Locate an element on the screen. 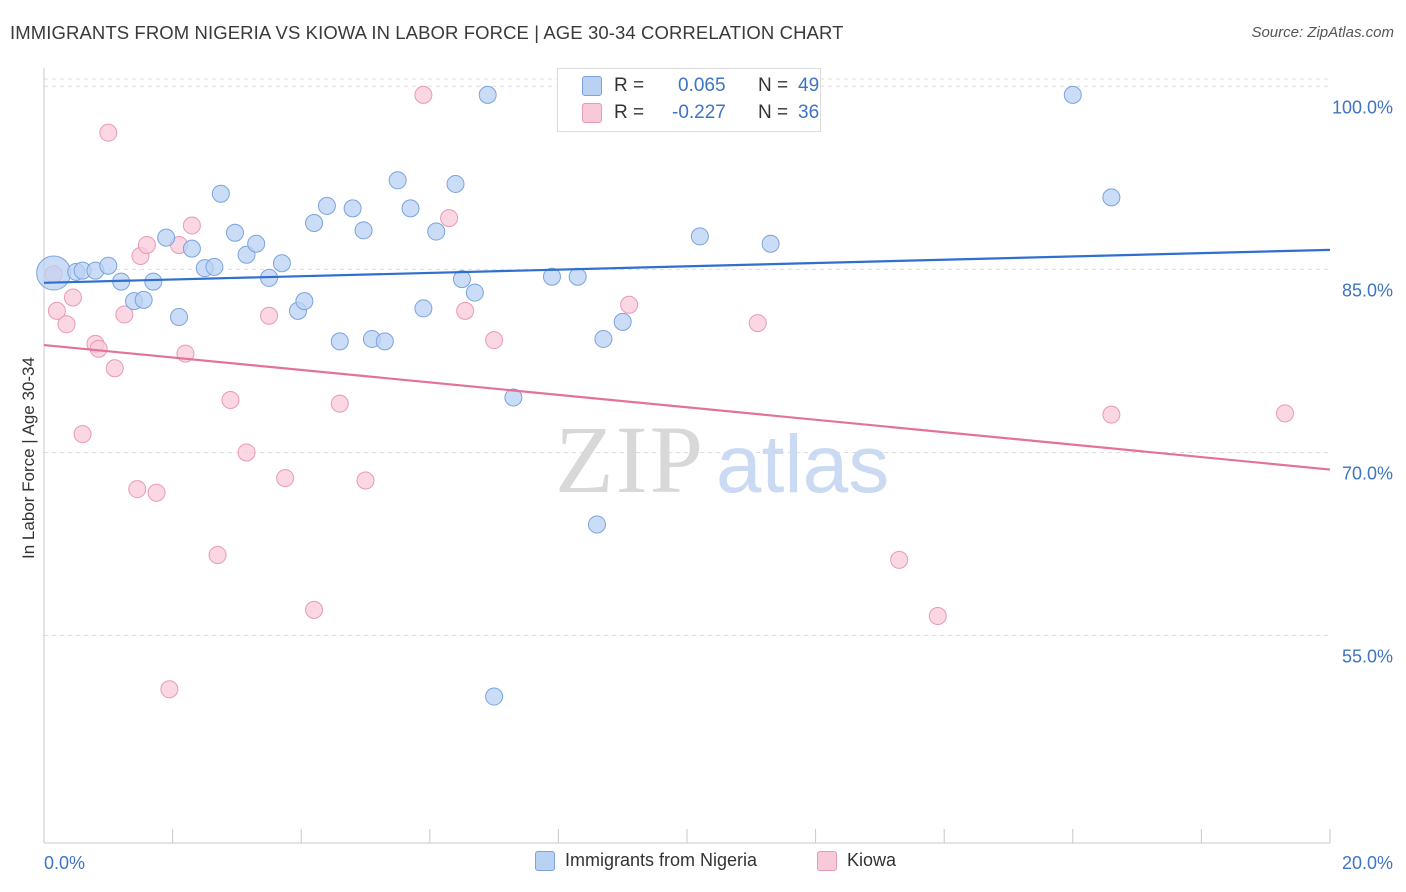 Image resolution: width=1406 pixels, height=892 pixels. legend-item-nigeria: Immigrants from Nigeria is located at coordinates (646, 860).